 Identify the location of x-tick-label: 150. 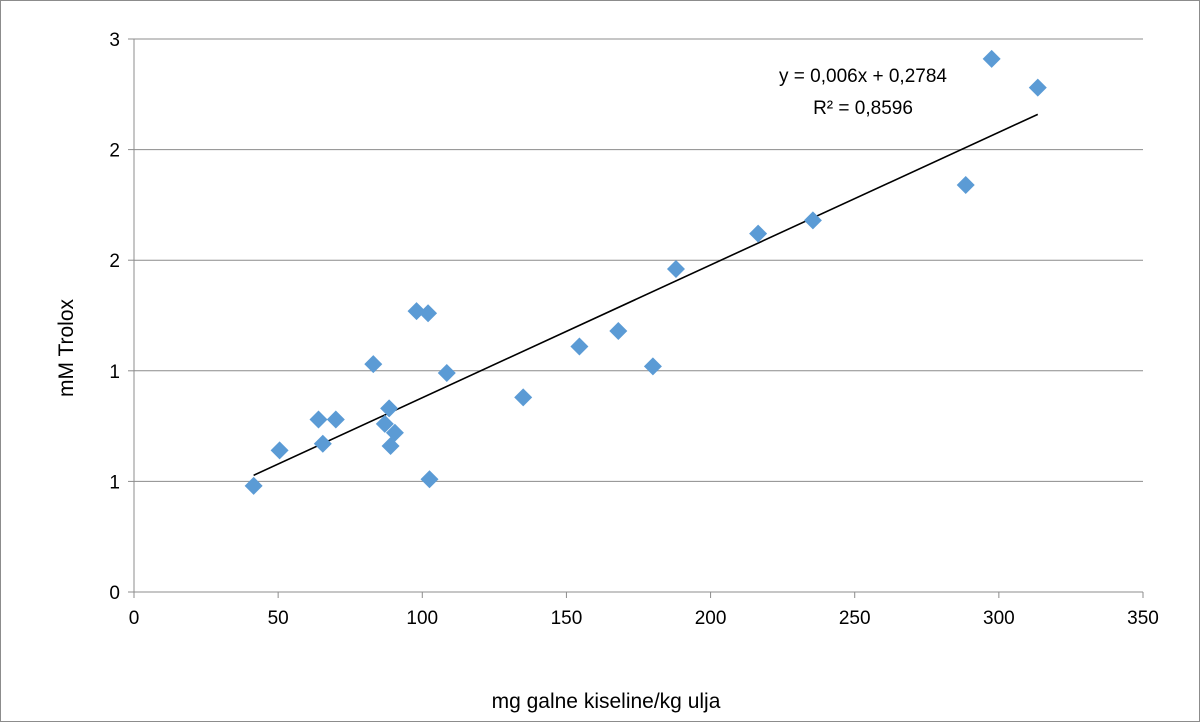
(567, 618).